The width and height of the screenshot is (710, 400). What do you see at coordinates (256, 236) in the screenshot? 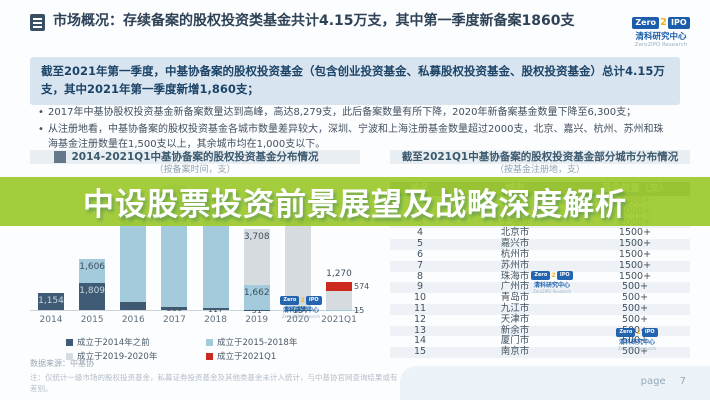
I see `bar-value-label: 3,708` at bounding box center [256, 236].